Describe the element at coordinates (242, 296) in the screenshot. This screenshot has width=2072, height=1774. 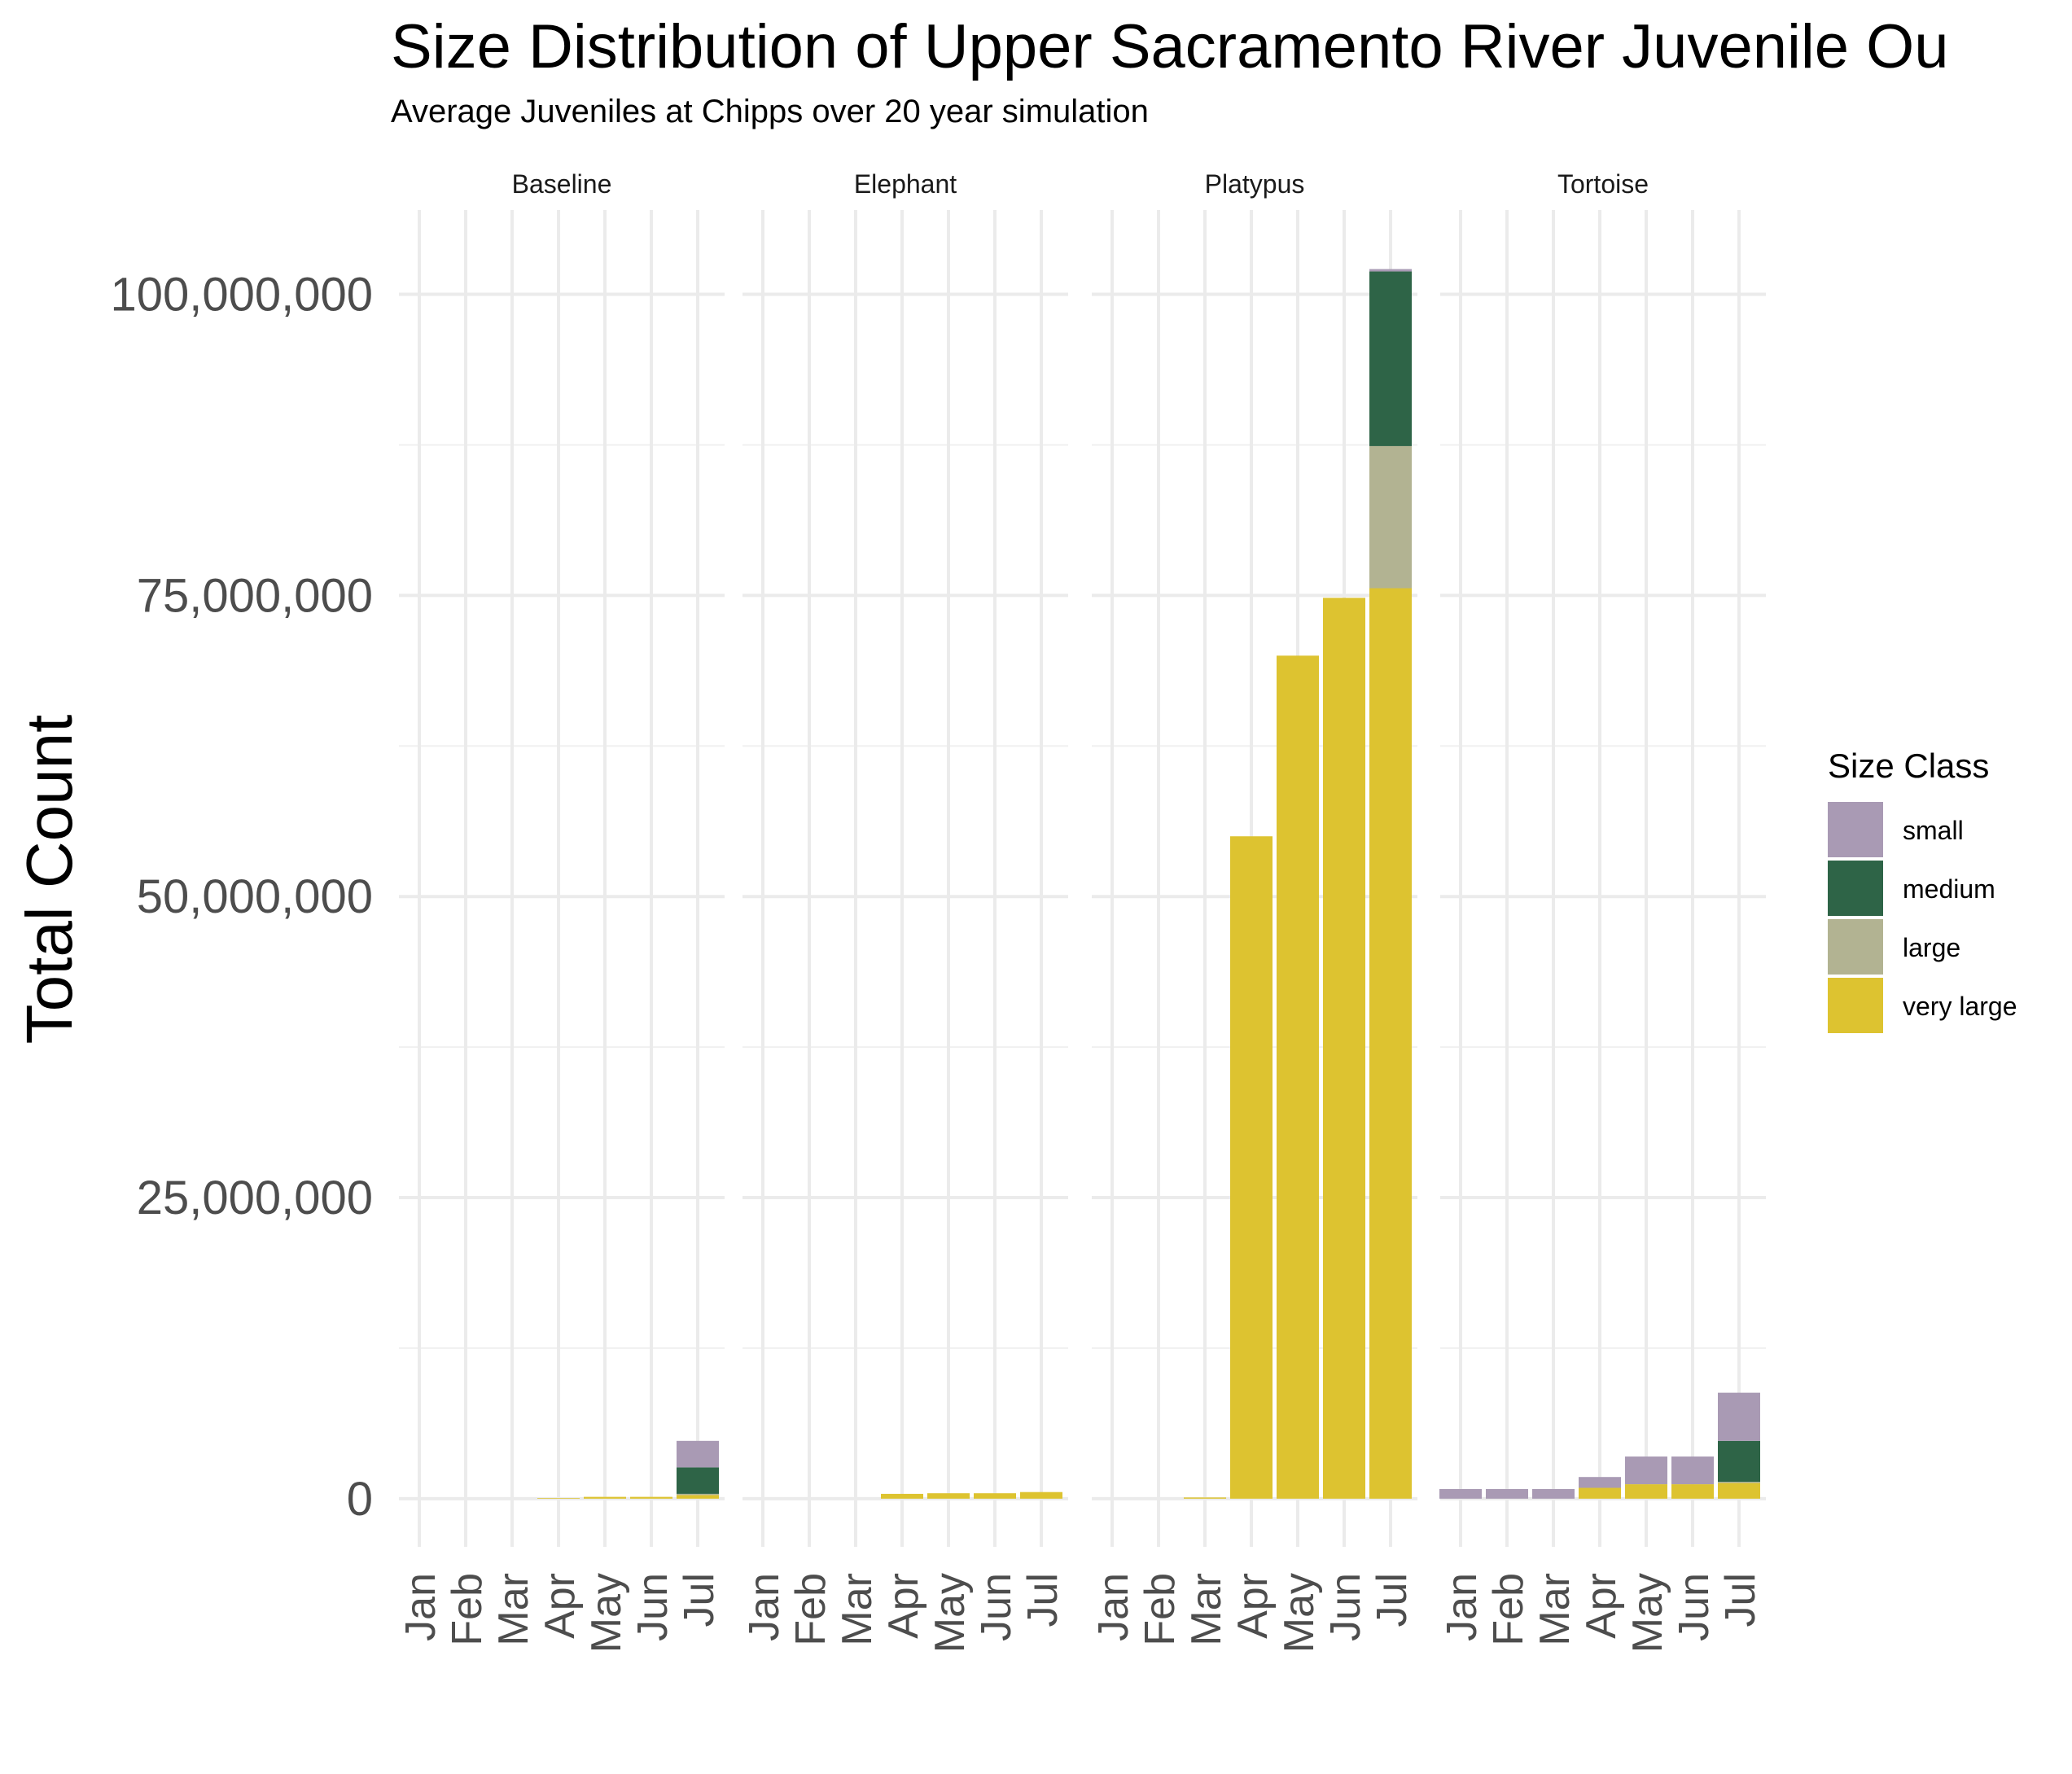
I see `y-tick-label: 100,000,000` at that location.